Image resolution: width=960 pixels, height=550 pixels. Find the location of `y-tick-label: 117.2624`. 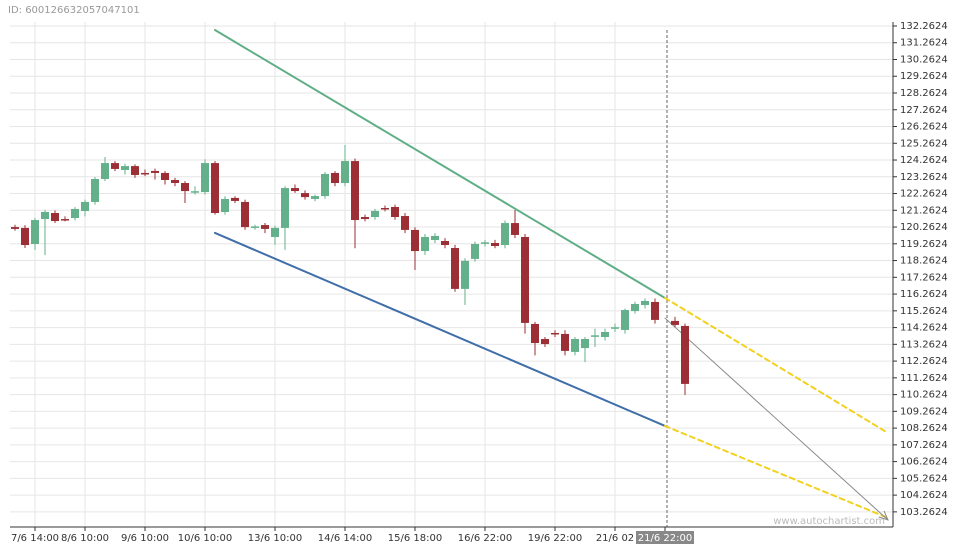

y-tick-label: 117.2624 is located at coordinates (924, 277).